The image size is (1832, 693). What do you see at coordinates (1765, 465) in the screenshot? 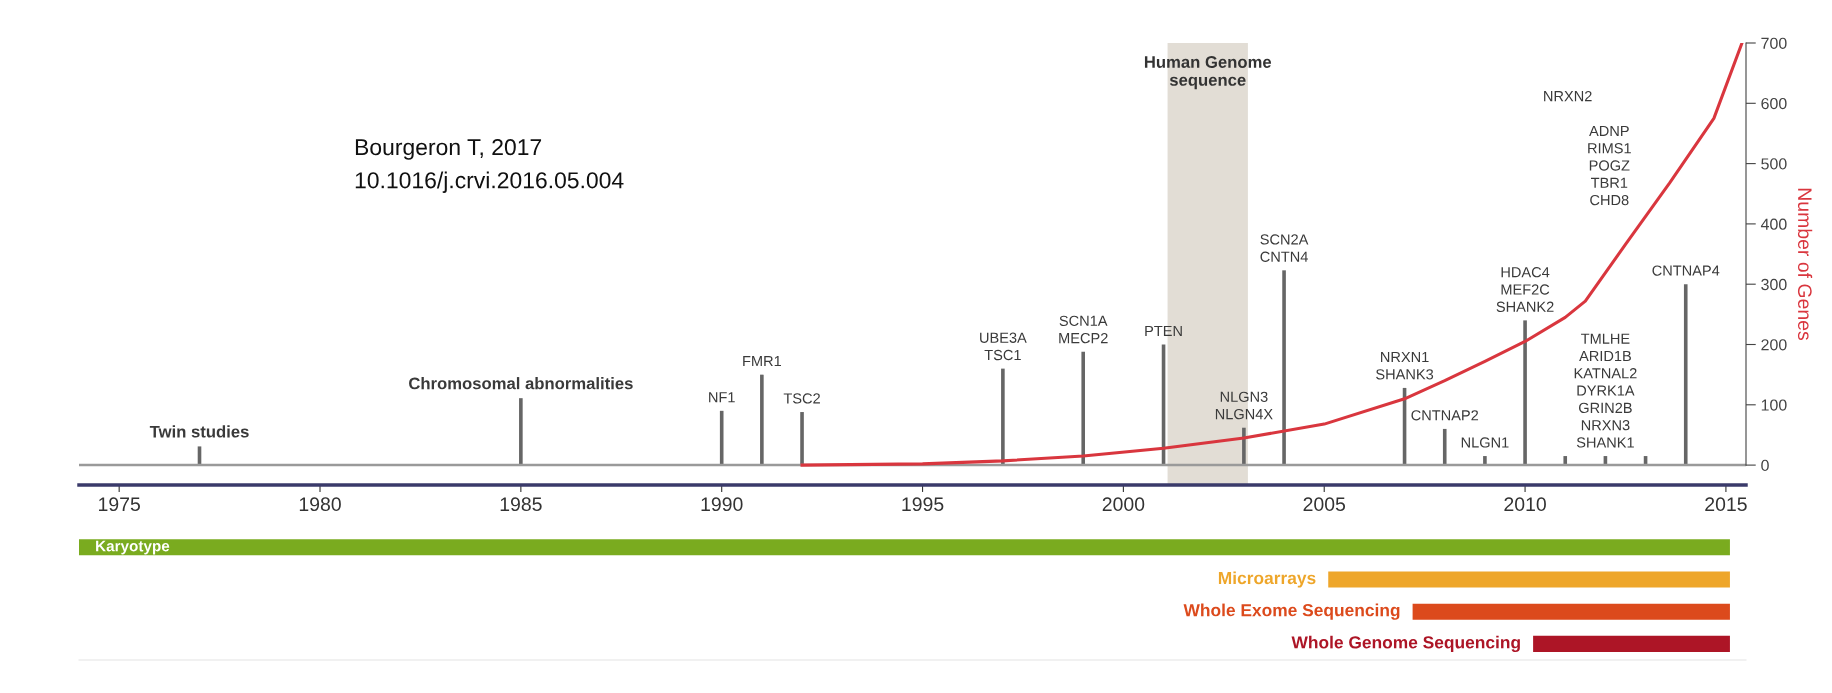
I see `y-tick-label: 0` at bounding box center [1765, 465].